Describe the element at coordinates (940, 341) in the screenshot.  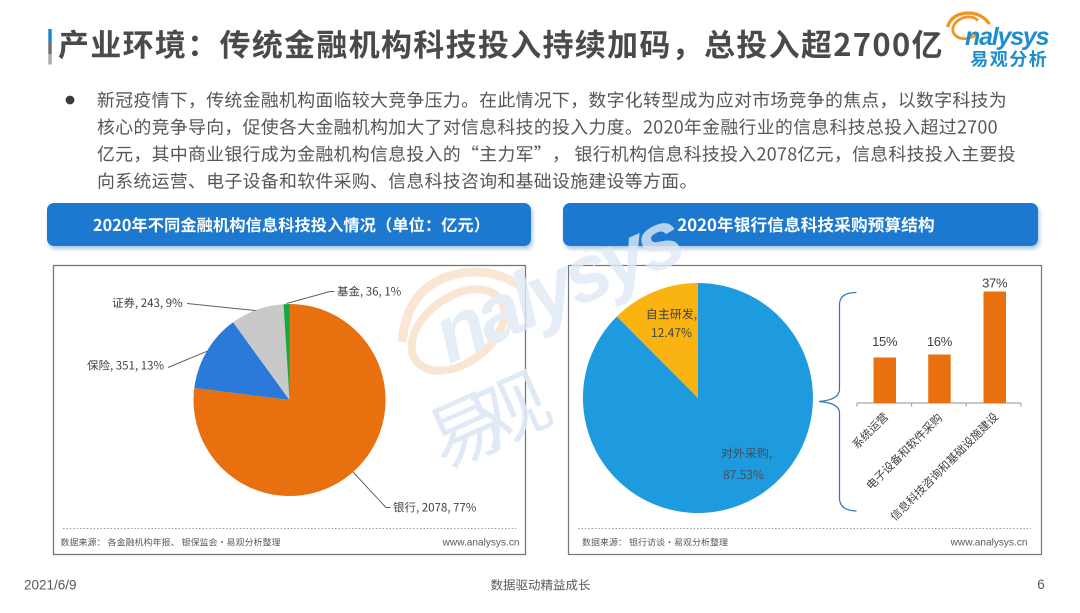
I see `svg-text: 16%` at that location.